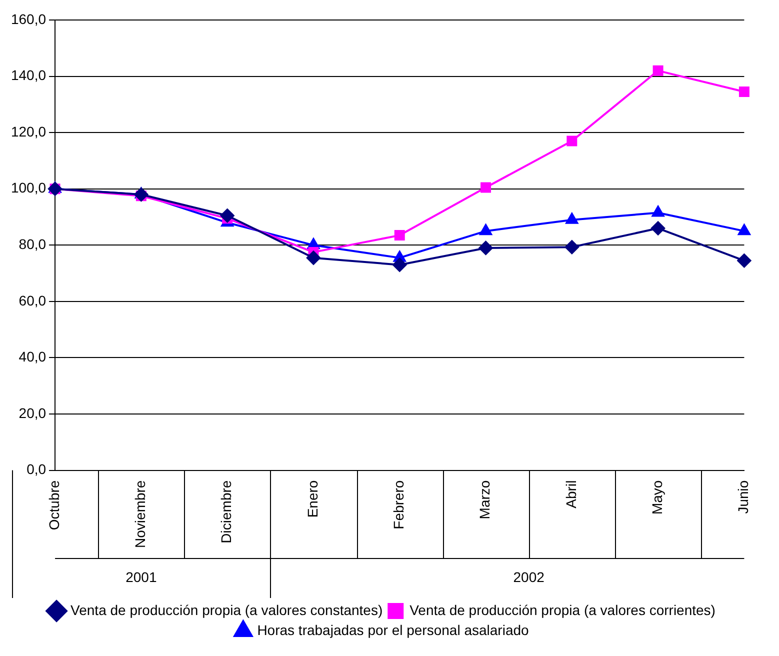  What do you see at coordinates (54, 505) in the screenshot?
I see `x-tick-label: Octubre` at bounding box center [54, 505].